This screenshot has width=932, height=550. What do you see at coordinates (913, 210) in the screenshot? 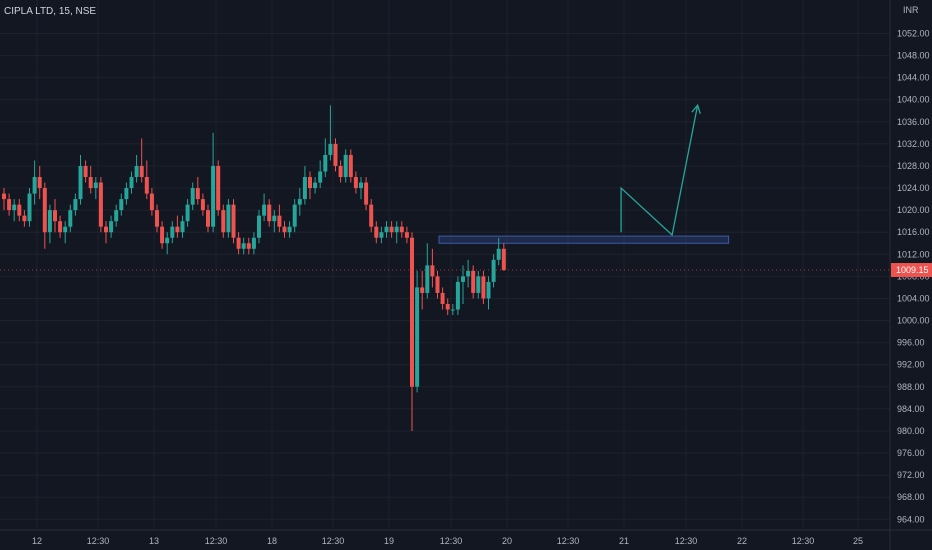
I see `y-tick-label: 1020.00` at bounding box center [913, 210].